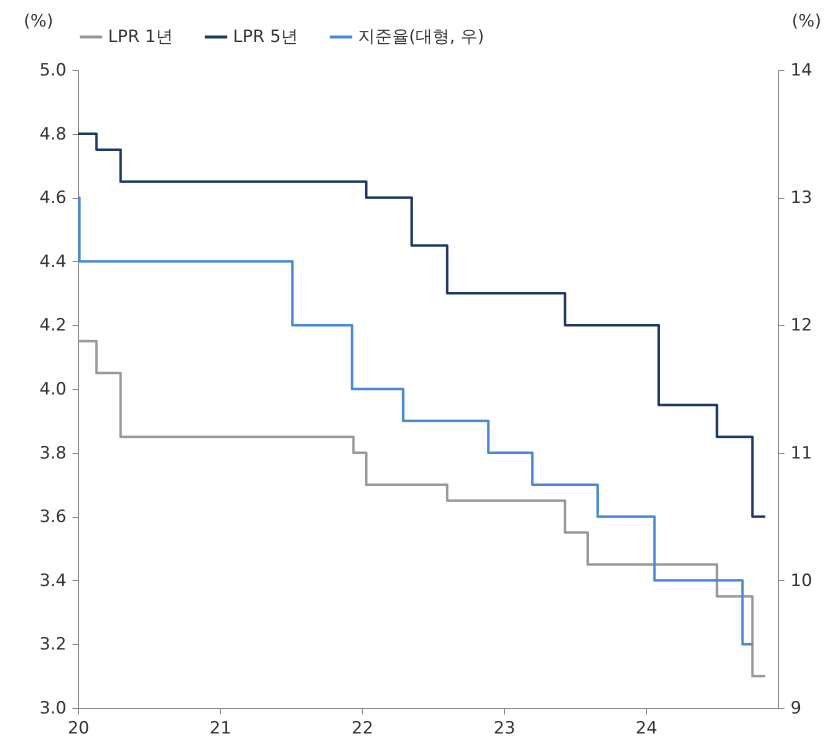  Describe the element at coordinates (52, 262) in the screenshot. I see `y-tick-label: 4.4` at that location.